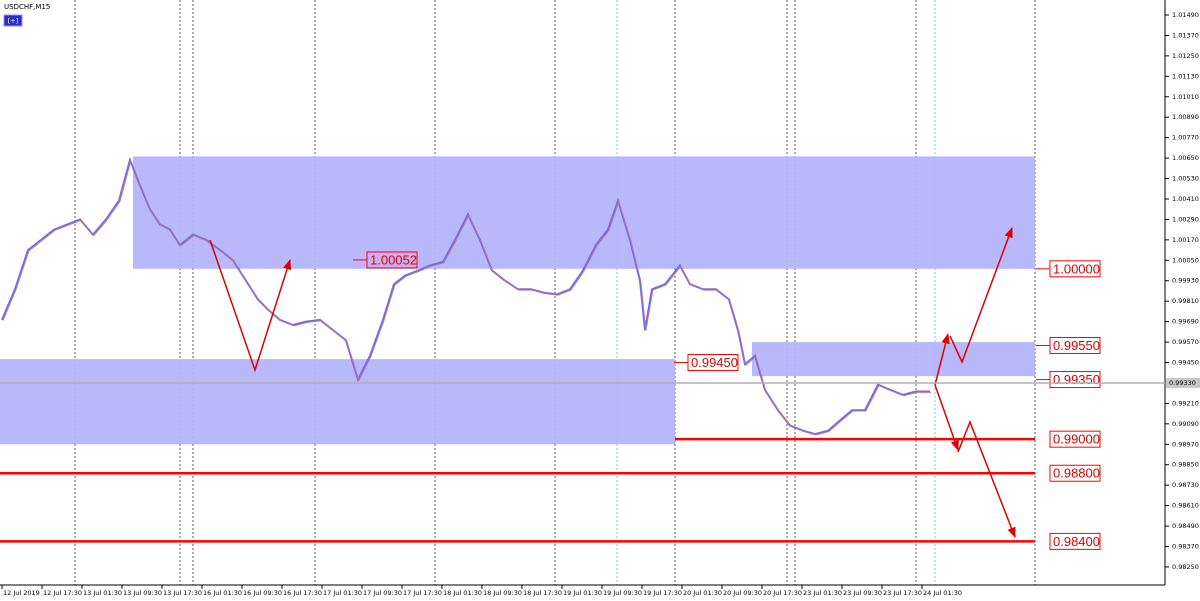 This screenshot has width=1200, height=601. I want to click on x-tick-label: 23 Jul 01:30, so click(822, 593).